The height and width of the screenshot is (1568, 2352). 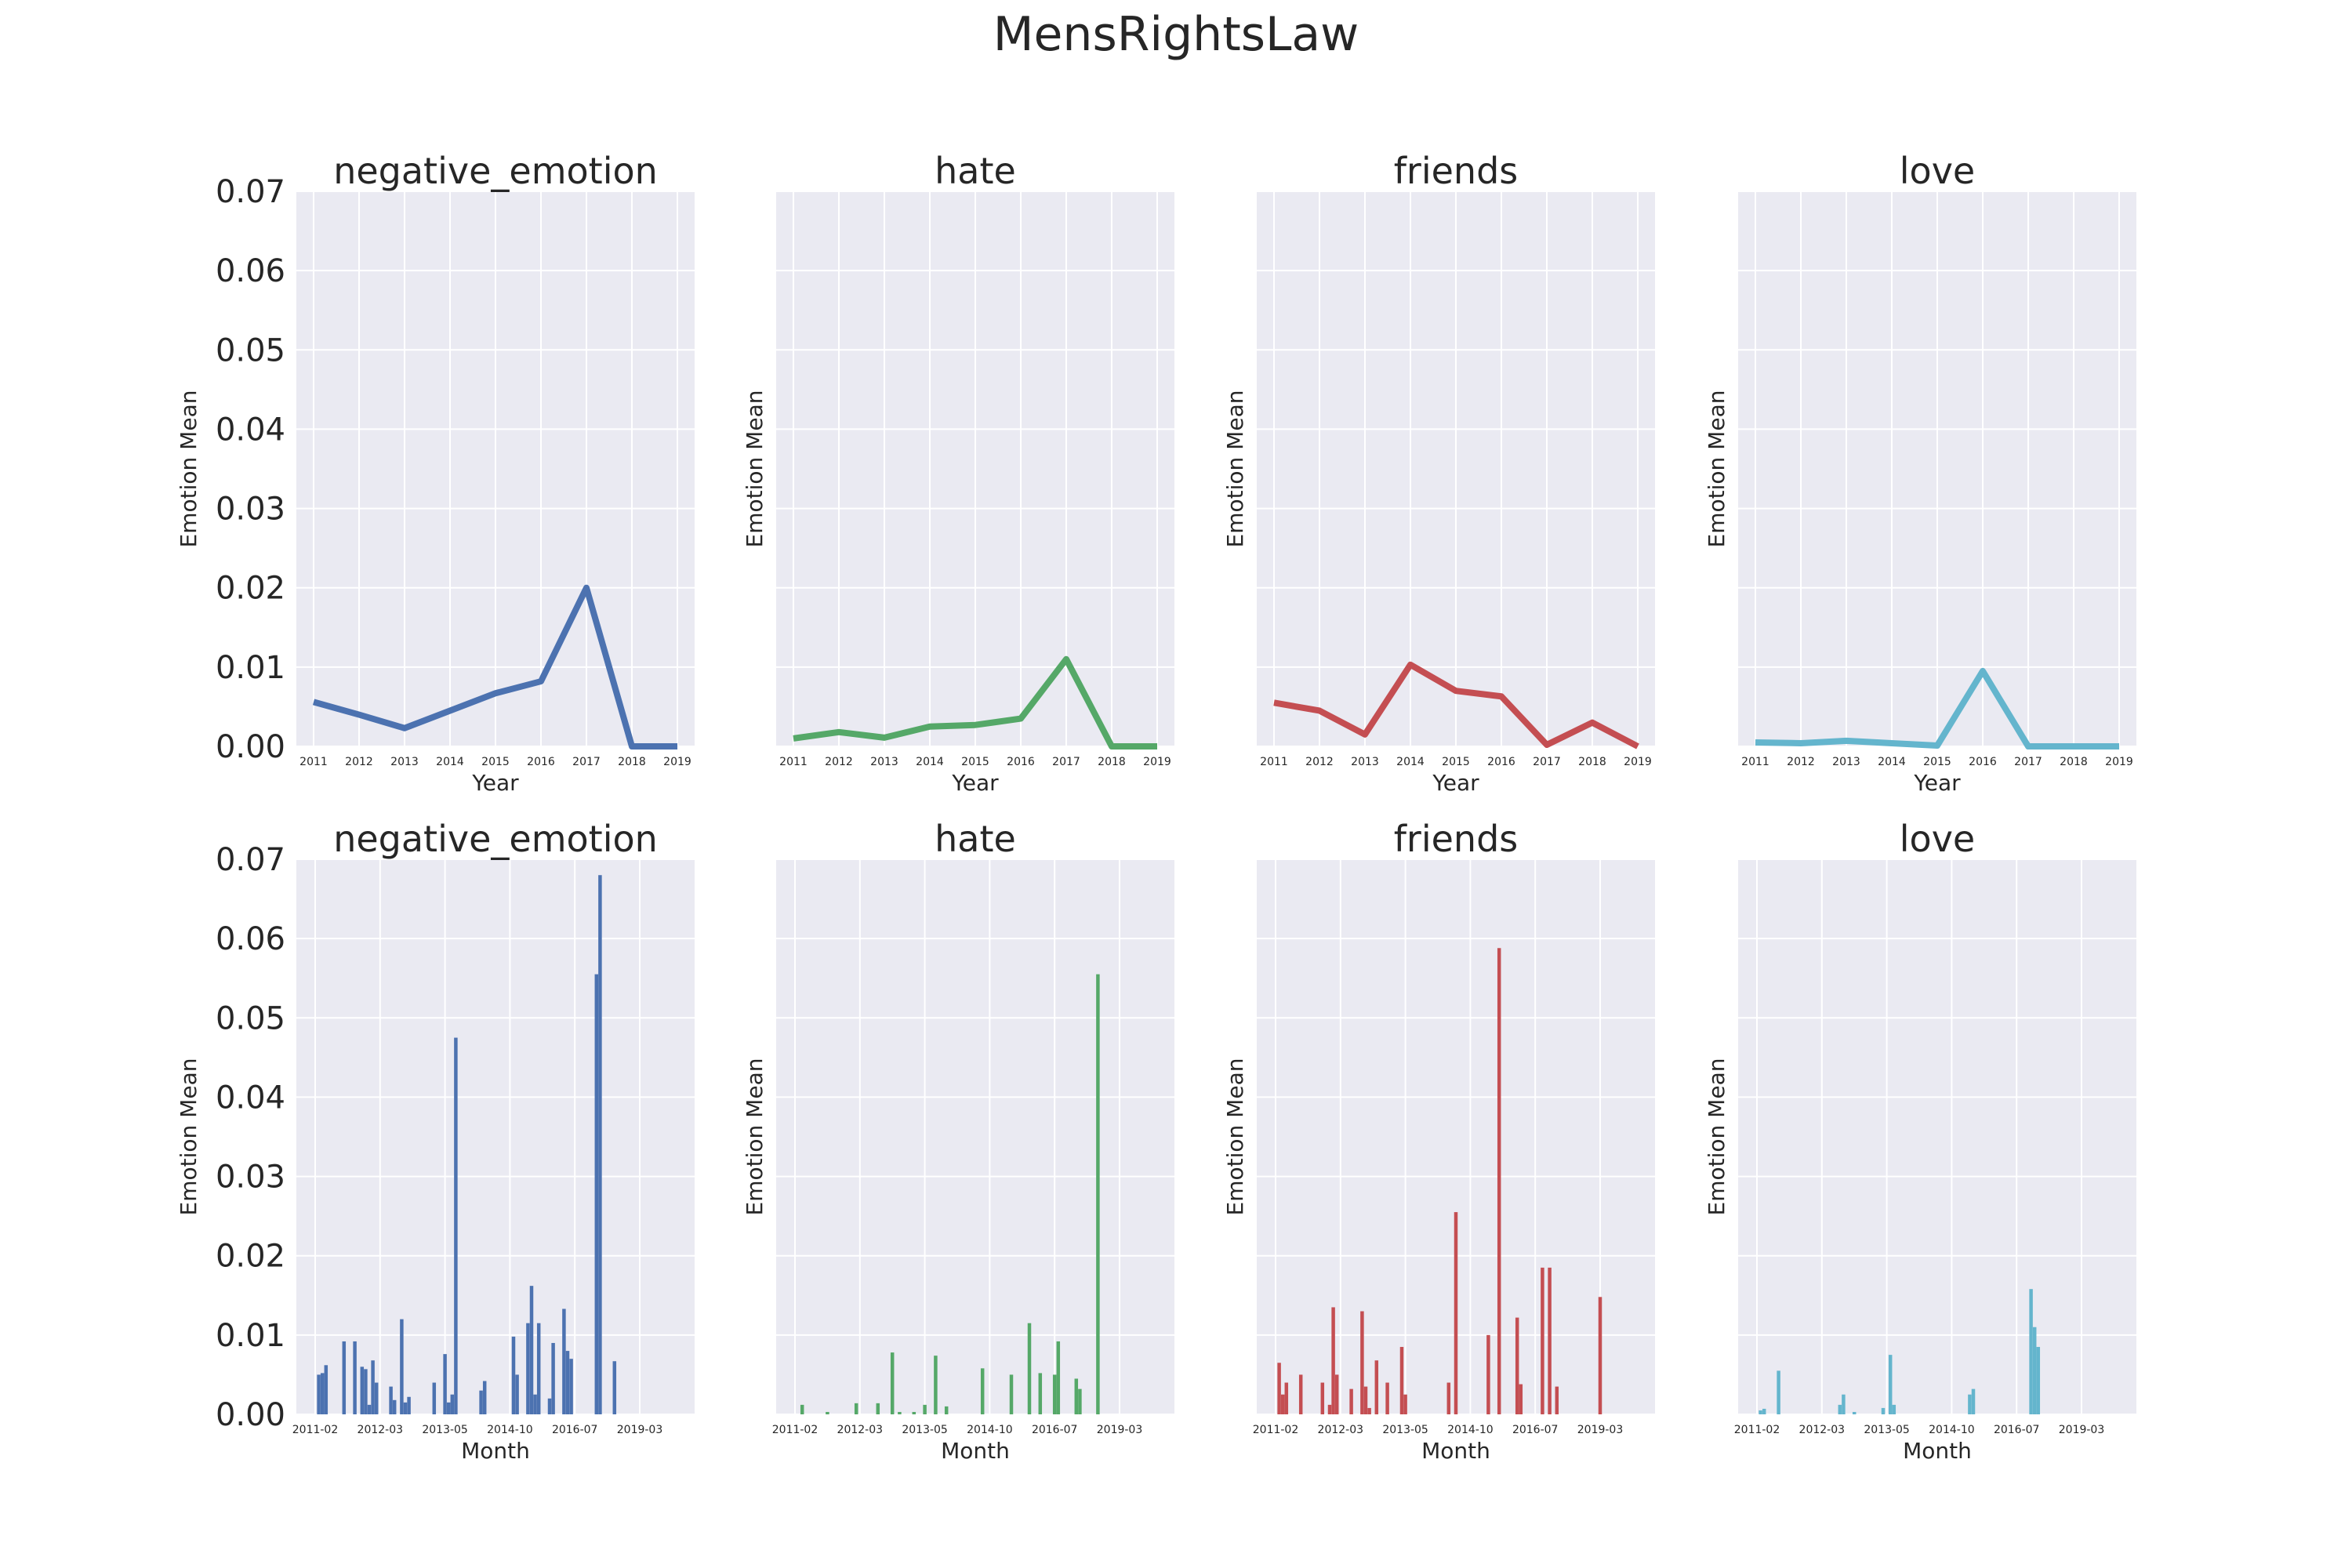 I want to click on x-tick-label: 2019, so click(x=2119, y=762).